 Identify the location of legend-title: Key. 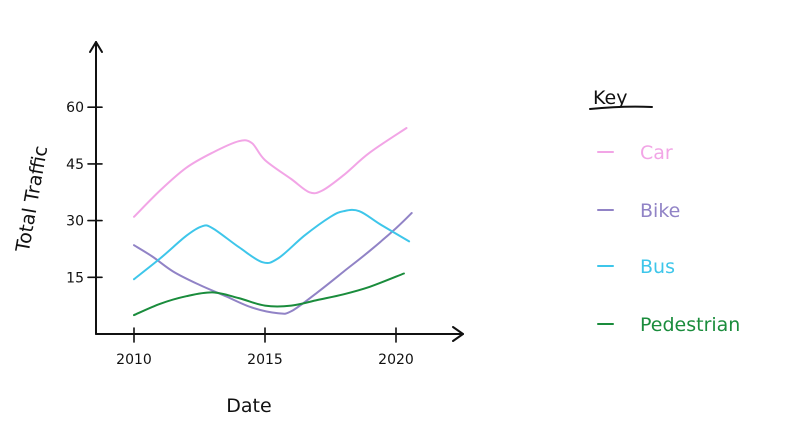
(610, 98).